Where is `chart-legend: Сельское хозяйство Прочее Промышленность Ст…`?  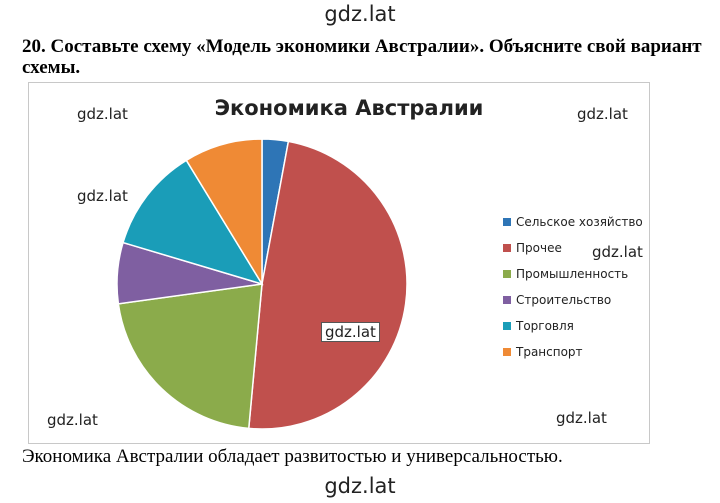 chart-legend: Сельское хозяйство Прочее Промышленность Ст… is located at coordinates (573, 287).